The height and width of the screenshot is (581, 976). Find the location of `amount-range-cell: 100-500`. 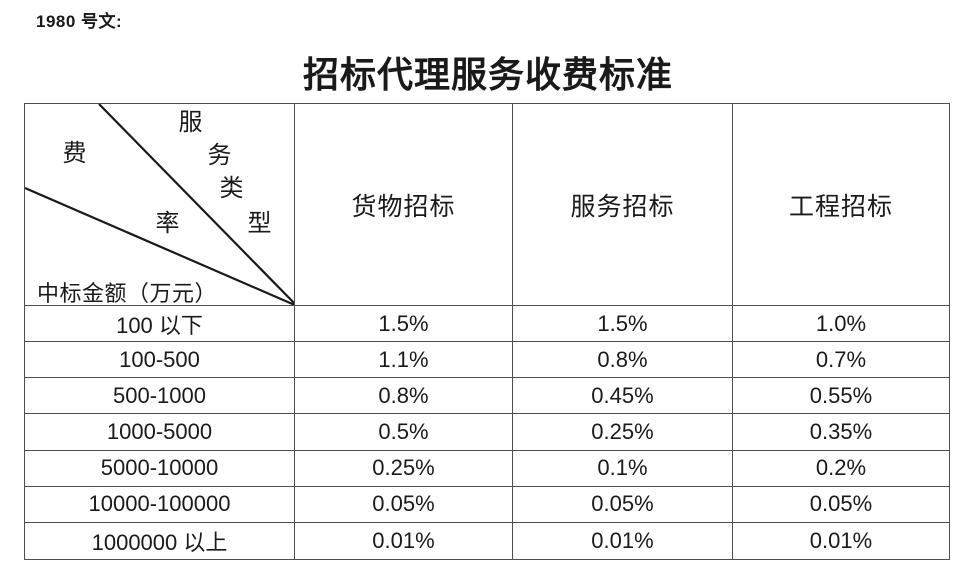

amount-range-cell: 100-500 is located at coordinates (160, 360).